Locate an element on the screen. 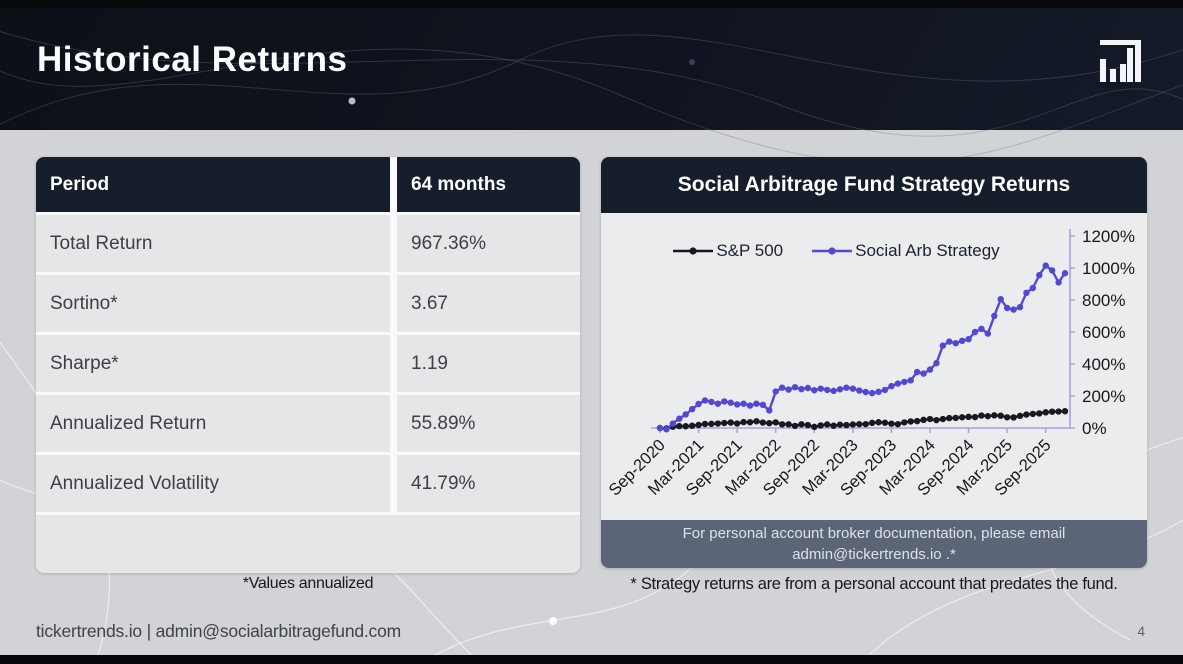 Image resolution: width=1183 pixels, height=664 pixels. table-row-label: Sharpe* is located at coordinates (213, 363).